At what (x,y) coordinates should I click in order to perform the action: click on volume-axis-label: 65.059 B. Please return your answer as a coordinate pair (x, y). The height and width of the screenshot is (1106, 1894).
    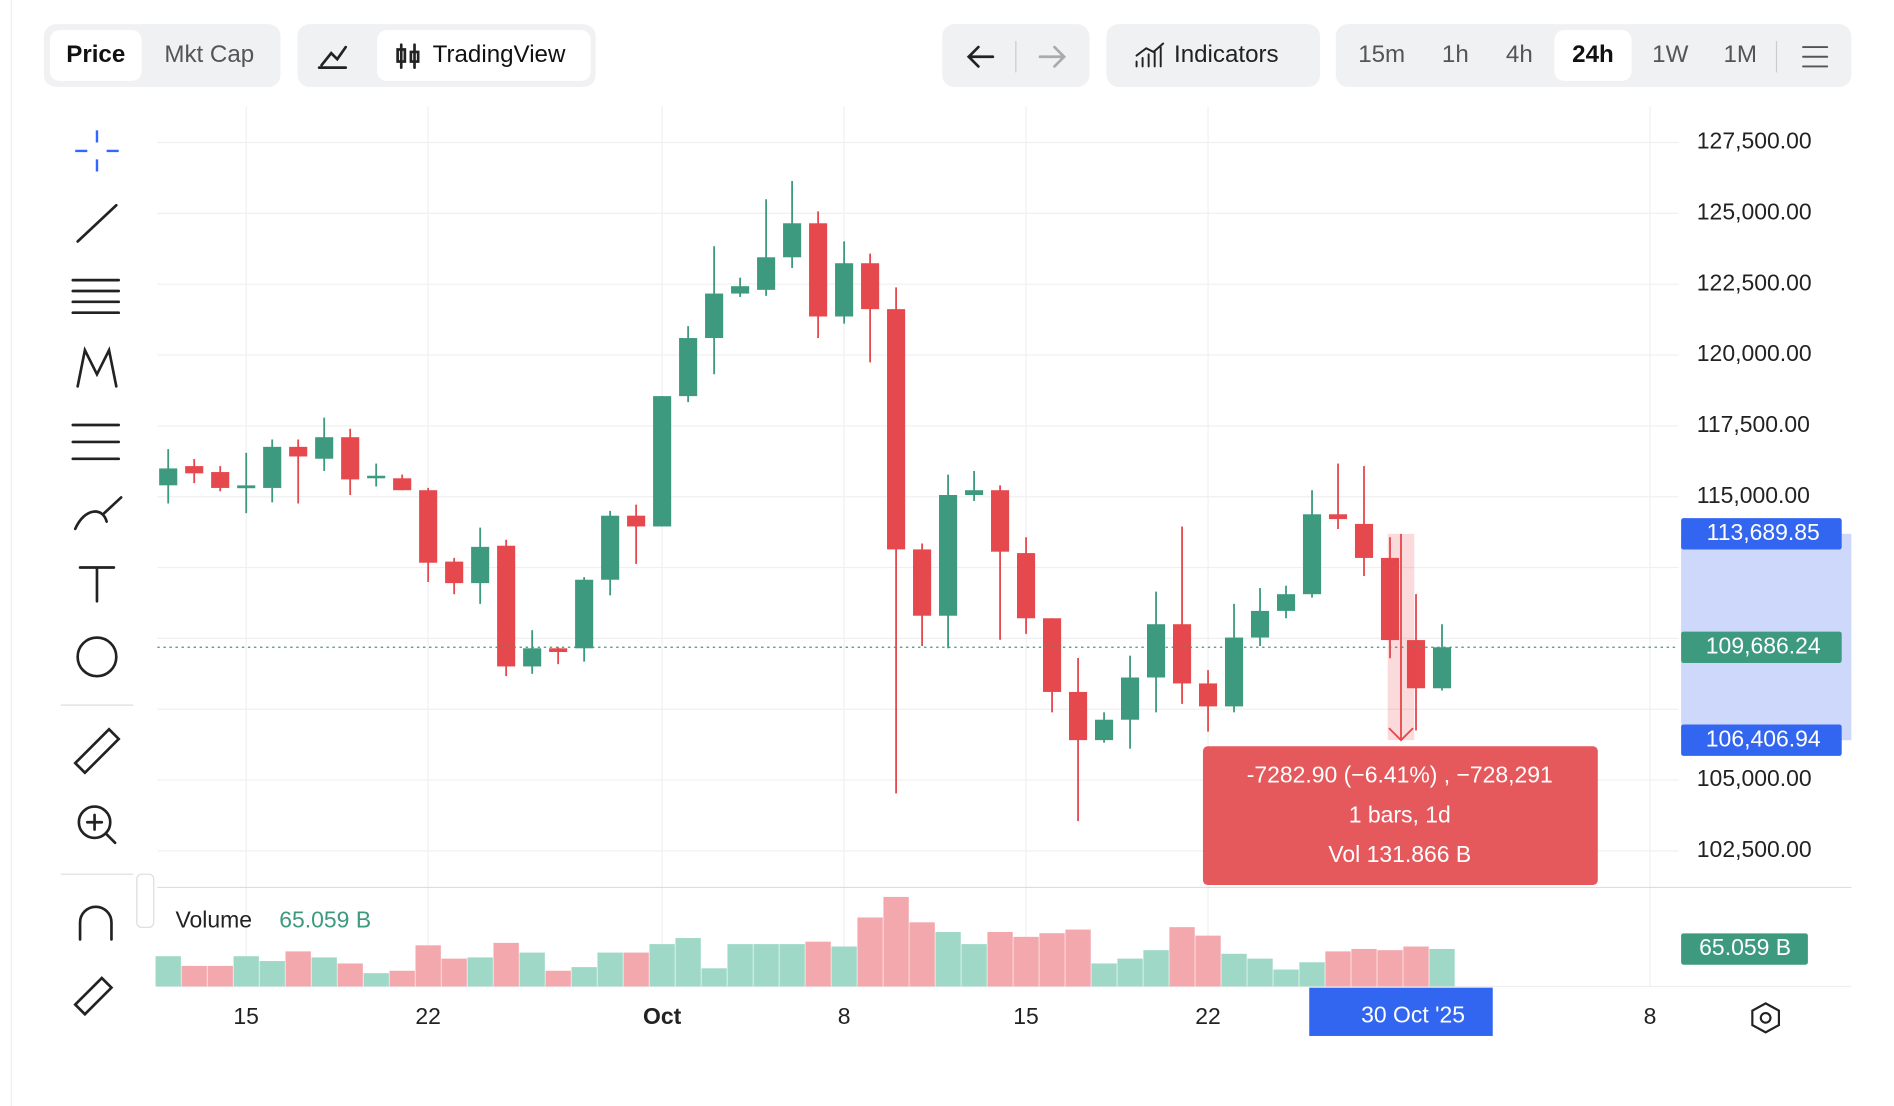
    Looking at the image, I should click on (1745, 947).